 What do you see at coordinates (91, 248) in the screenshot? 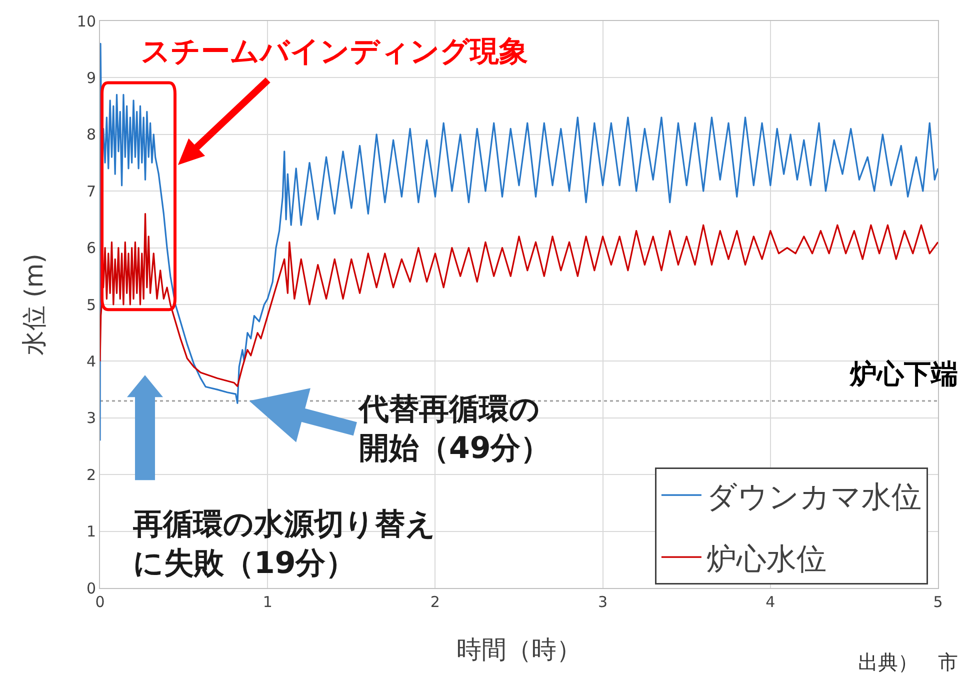
I see `y-tick-label: 6` at bounding box center [91, 248].